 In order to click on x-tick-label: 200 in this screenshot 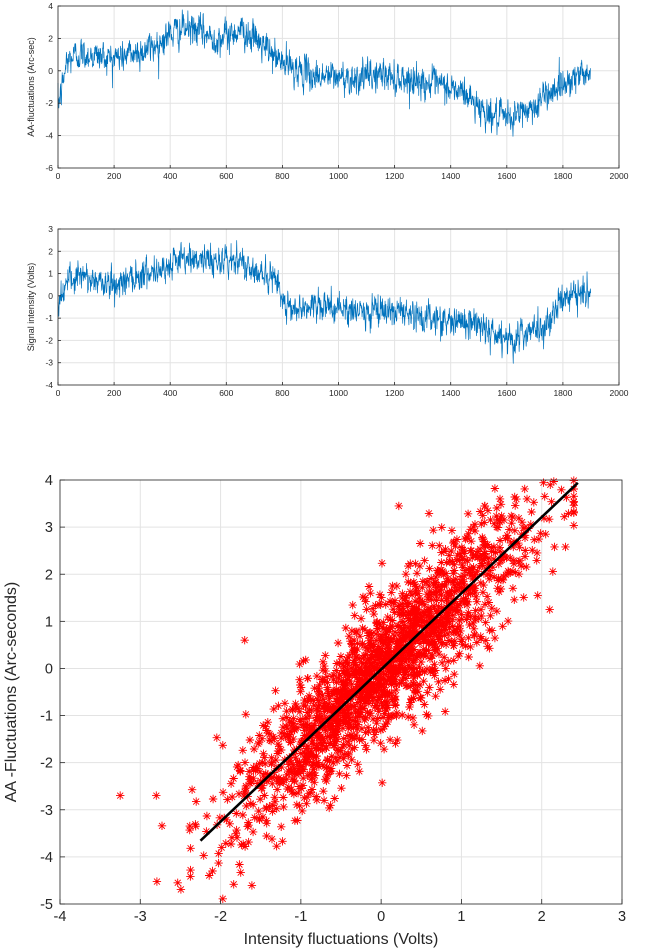, I will do `click(114, 176)`.